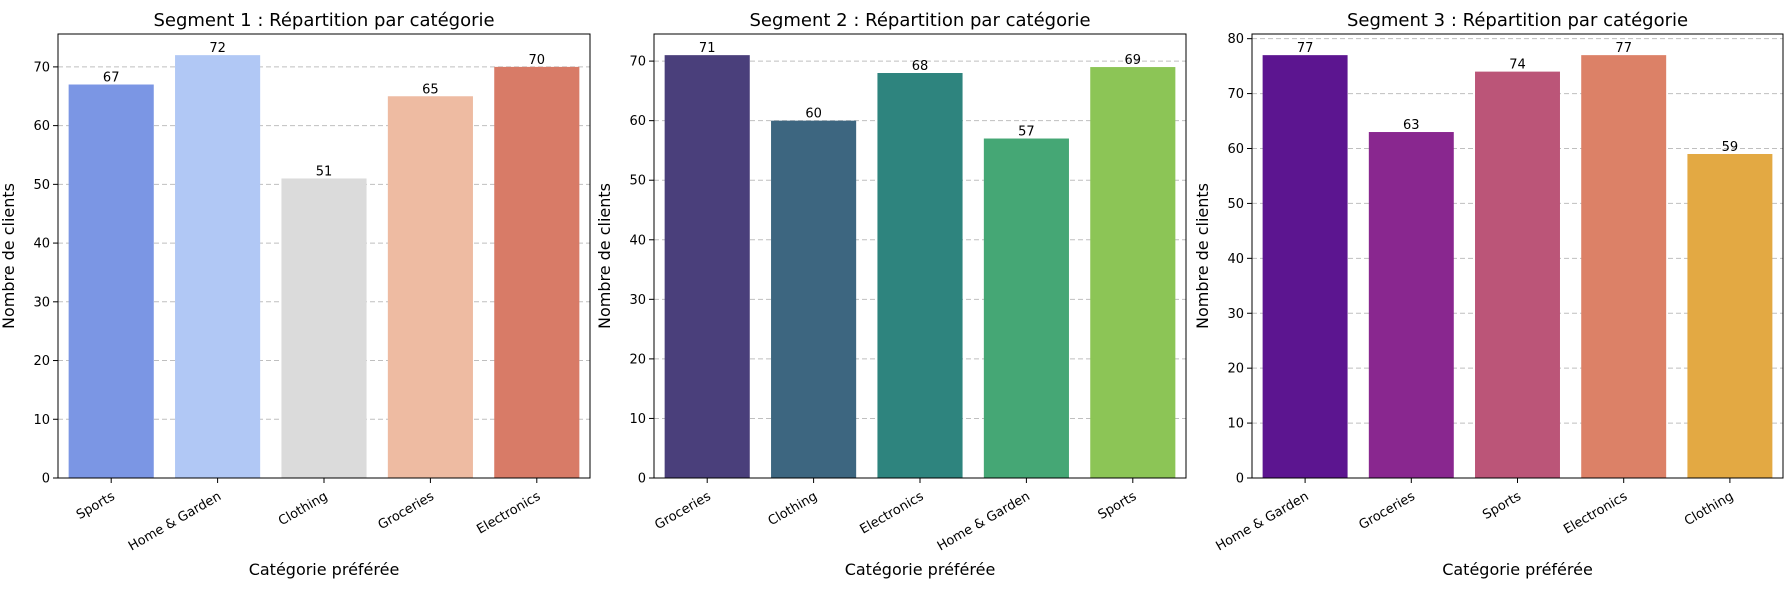  Describe the element at coordinates (323, 20) in the screenshot. I see `chart-title: Segment 1 : Répartition par catégorie` at that location.